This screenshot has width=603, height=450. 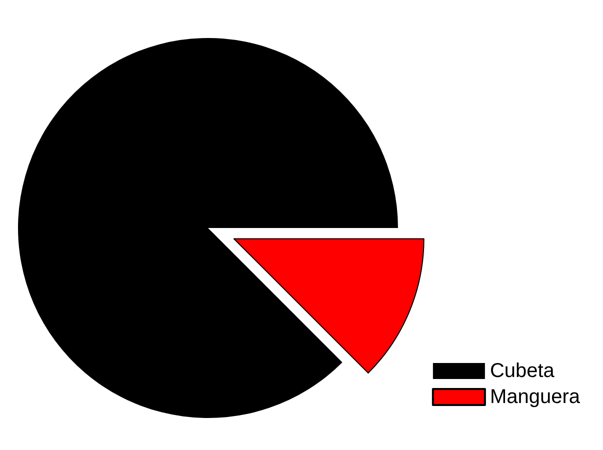 What do you see at coordinates (535, 397) in the screenshot?
I see `legend-label: Manguera` at bounding box center [535, 397].